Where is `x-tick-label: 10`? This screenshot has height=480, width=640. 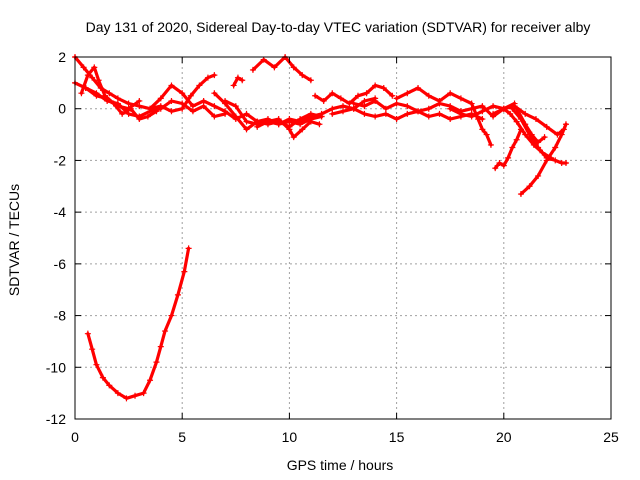
x-tick-label: 10 is located at coordinates (290, 437).